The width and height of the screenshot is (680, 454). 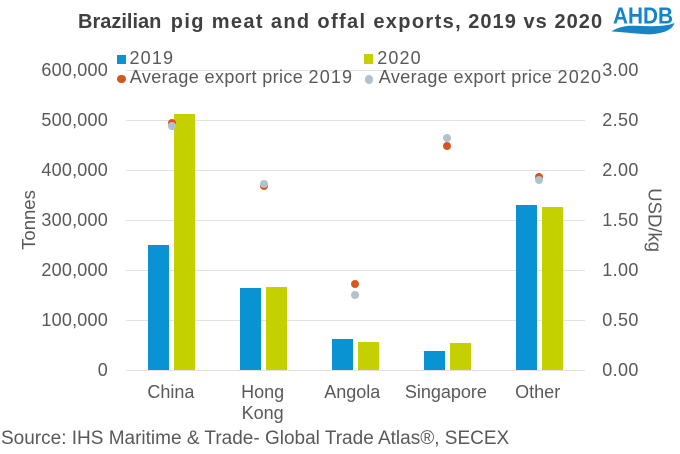 I want to click on svg-text: AHDB, so click(x=643, y=16).